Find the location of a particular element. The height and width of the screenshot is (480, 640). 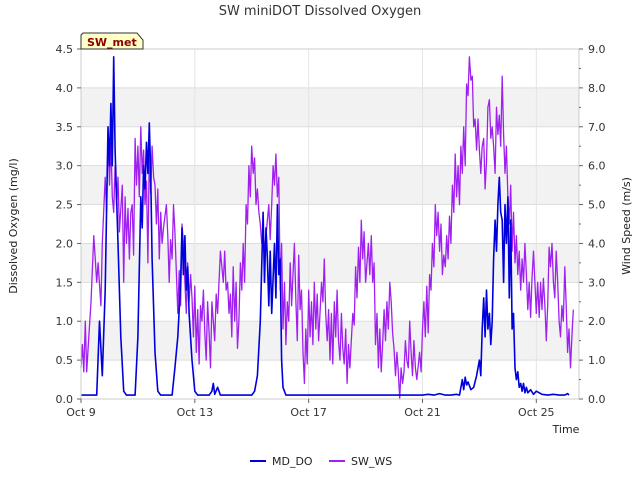

y-left-tick-label: 0.0 is located at coordinates (65, 399).